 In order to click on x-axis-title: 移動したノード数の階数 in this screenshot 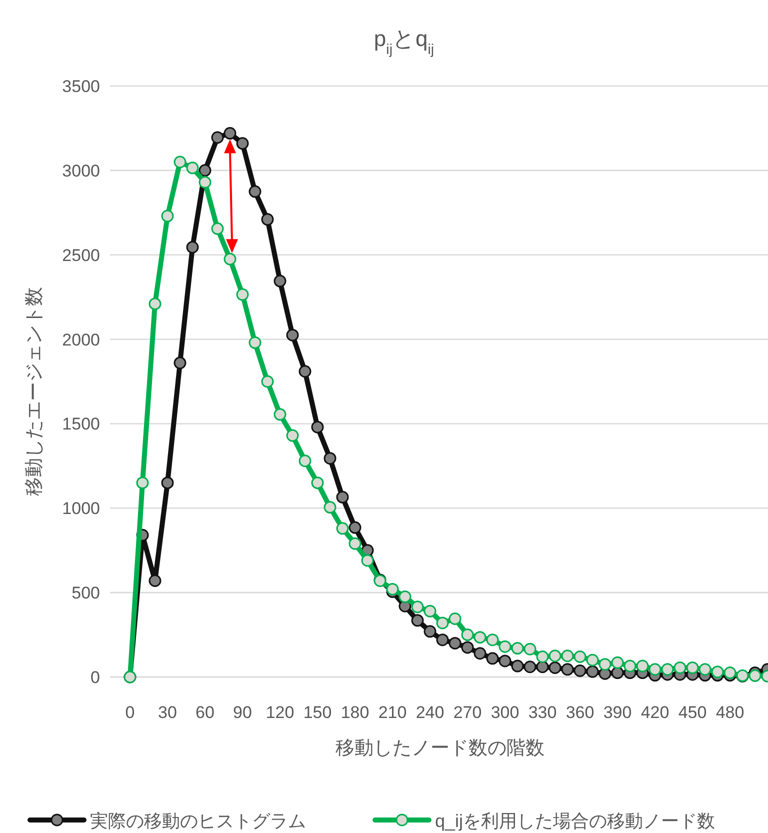, I will do `click(440, 748)`.